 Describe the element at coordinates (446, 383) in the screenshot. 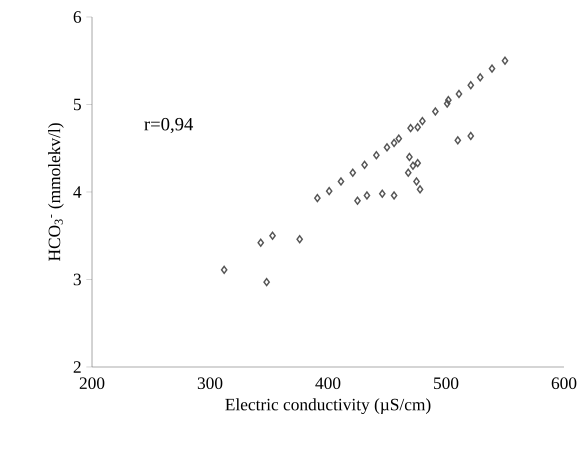

I see `x-tick-label: 500` at that location.